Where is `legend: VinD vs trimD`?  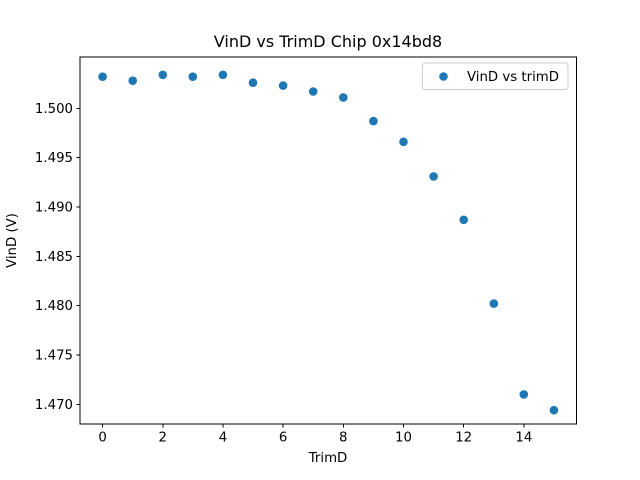 legend: VinD vs trimD is located at coordinates (495, 76).